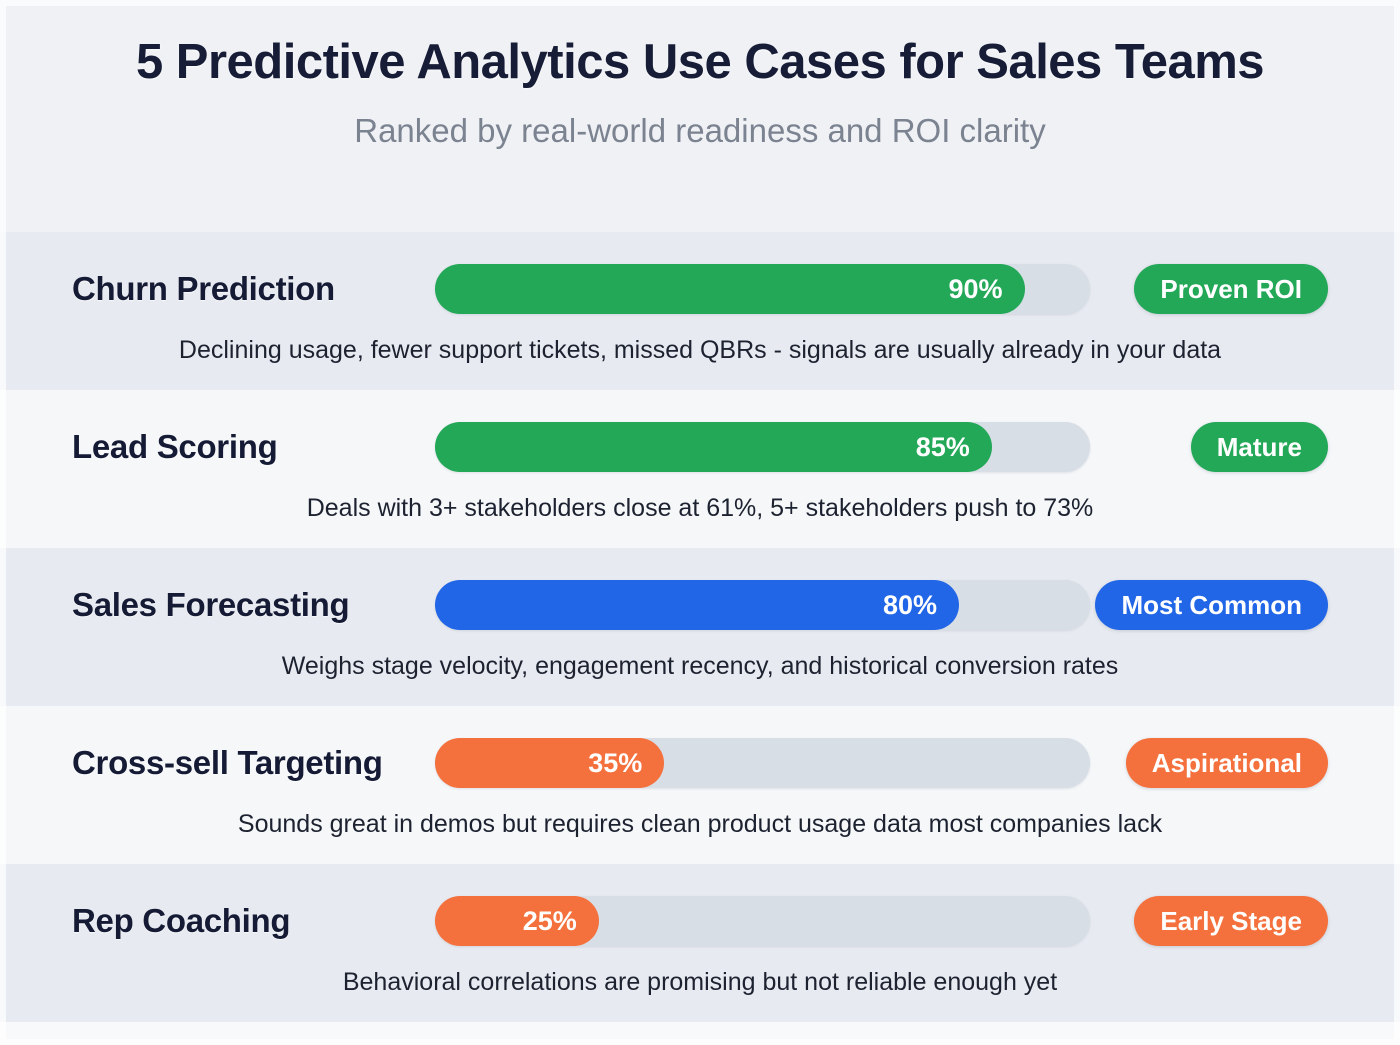 The image size is (1400, 1045). What do you see at coordinates (517, 921) in the screenshot?
I see `progress-bar-fill: 25%` at bounding box center [517, 921].